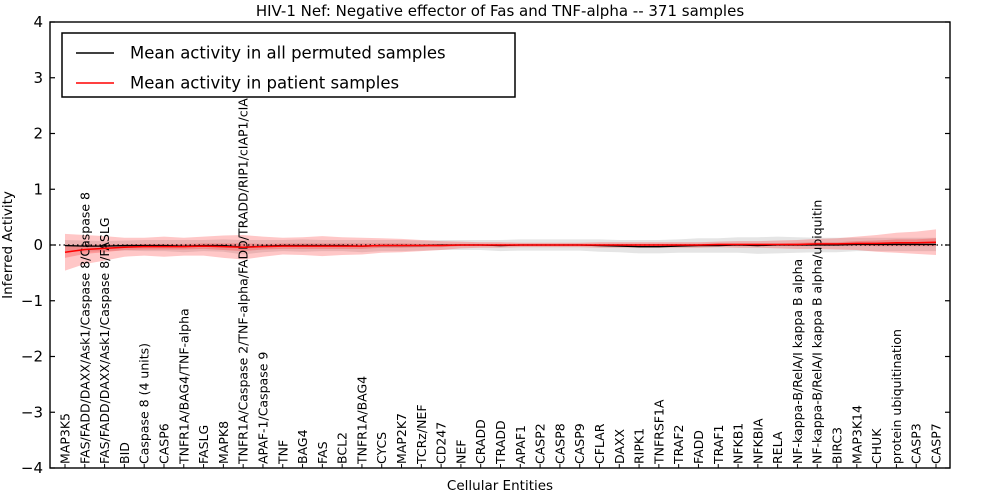 This screenshot has height=500, width=1000. What do you see at coordinates (401, 438) in the screenshot?
I see `x-tick-label: MAP2K7` at bounding box center [401, 438].